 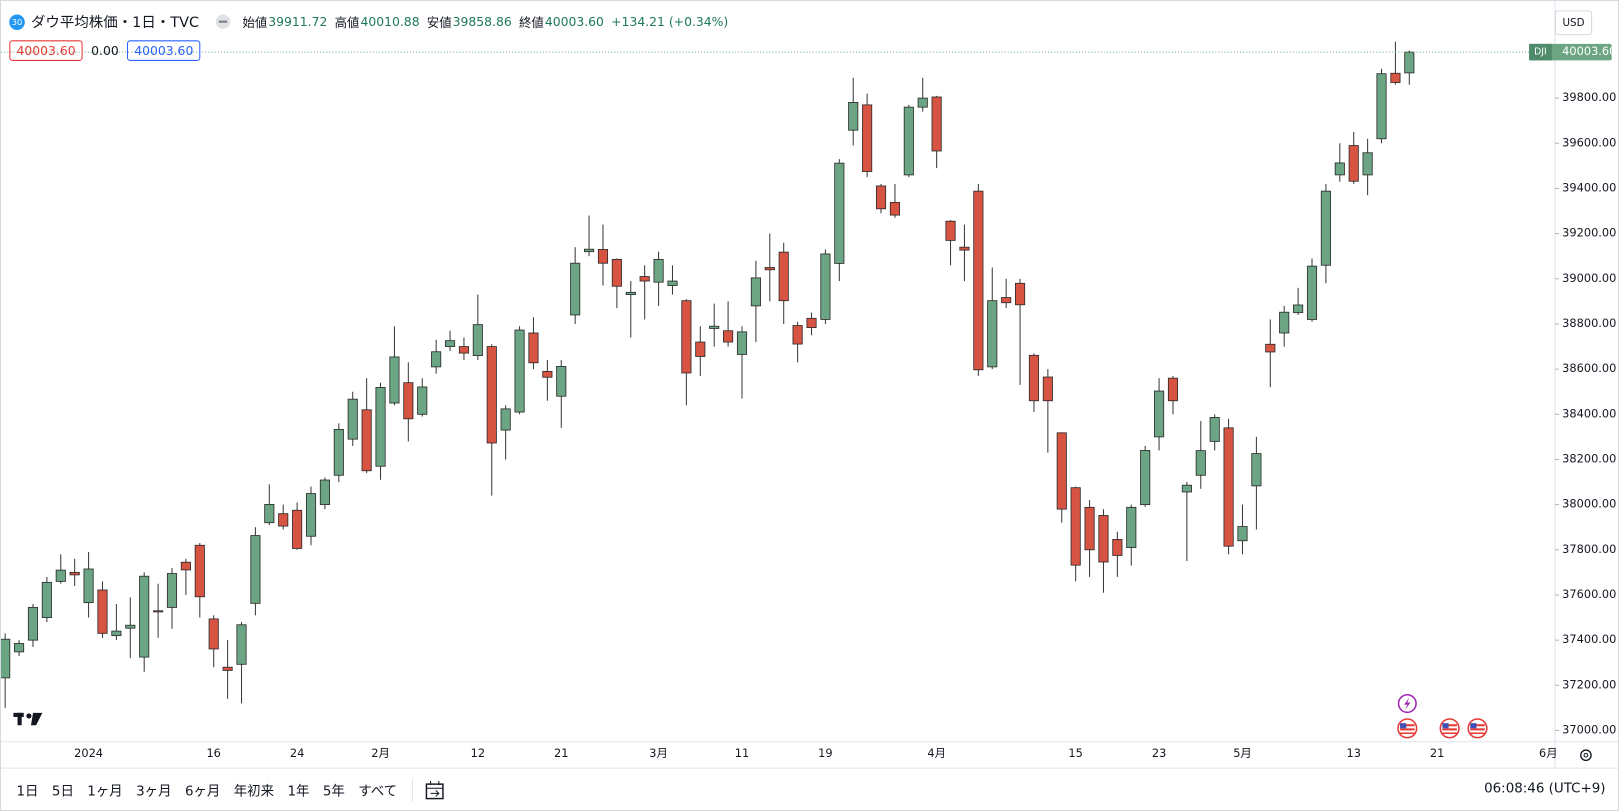 What do you see at coordinates (1545, 789) in the screenshot?
I see `clock: 06:08:46 (UTC+9)` at bounding box center [1545, 789].